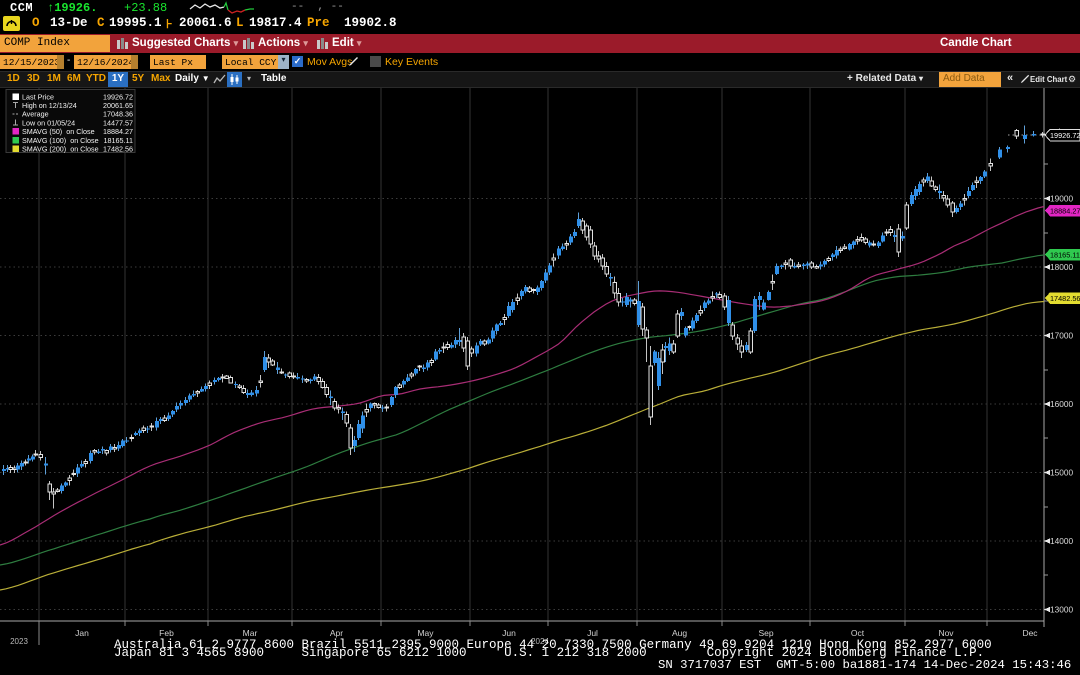 The image size is (1080, 675). What do you see at coordinates (19, 641) in the screenshot?
I see `svg-text: 2023` at bounding box center [19, 641].